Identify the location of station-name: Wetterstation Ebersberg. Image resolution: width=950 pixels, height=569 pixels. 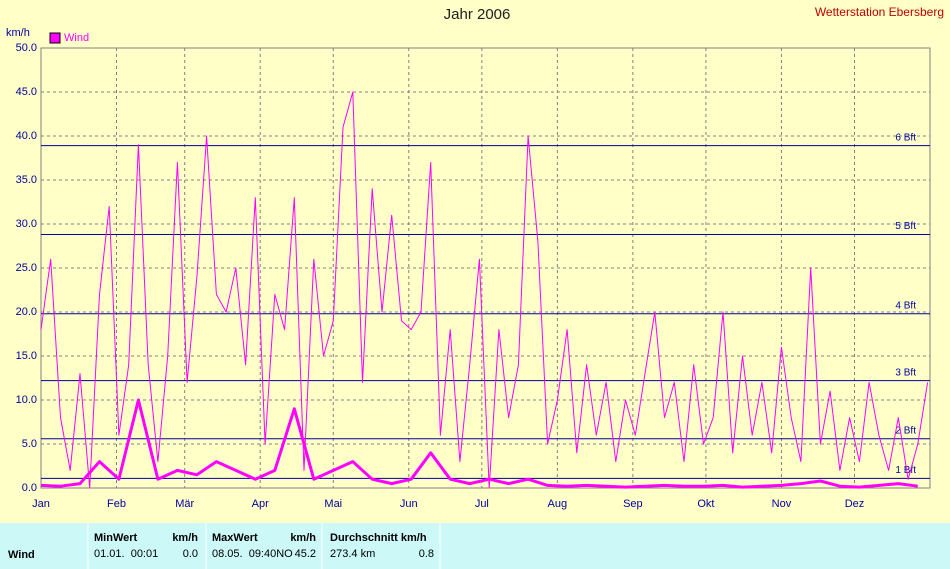
(879, 12).